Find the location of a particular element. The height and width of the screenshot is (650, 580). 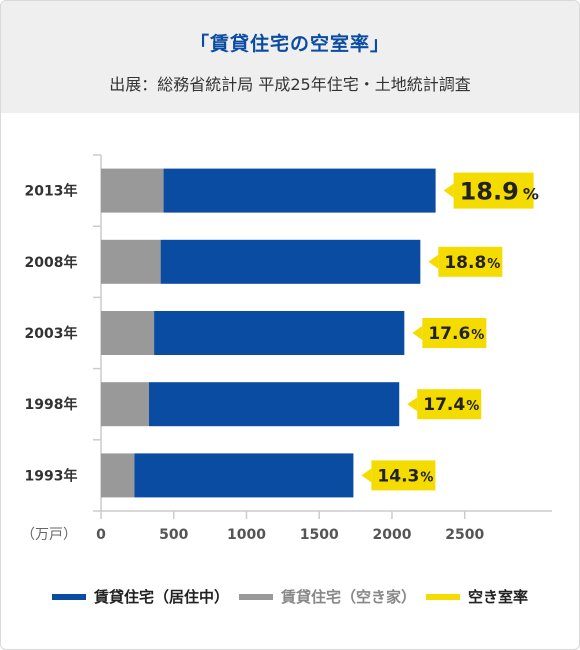

x-tick-label: 2500 is located at coordinates (464, 535).